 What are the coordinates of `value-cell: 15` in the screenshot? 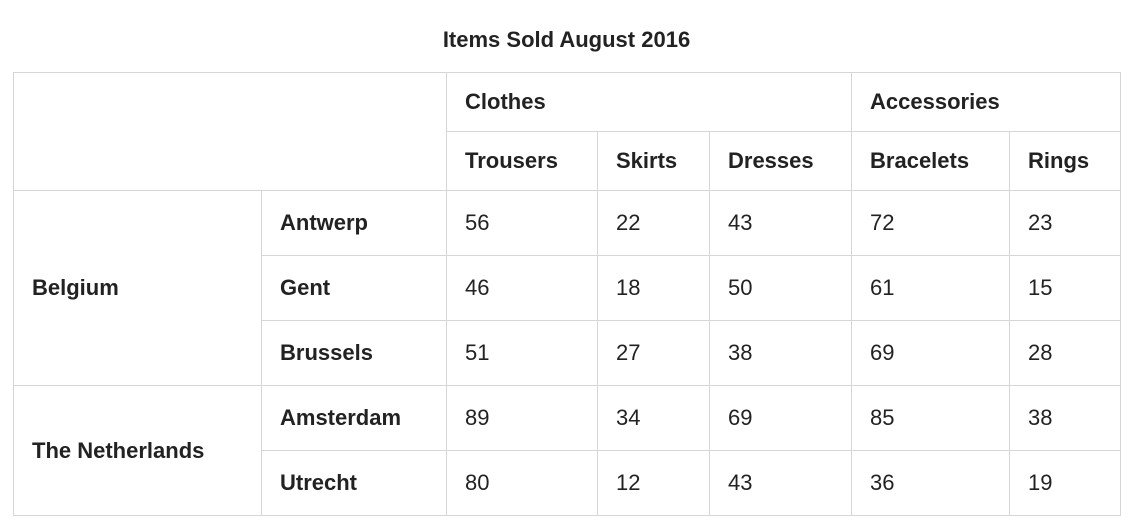 It's located at (1065, 288).